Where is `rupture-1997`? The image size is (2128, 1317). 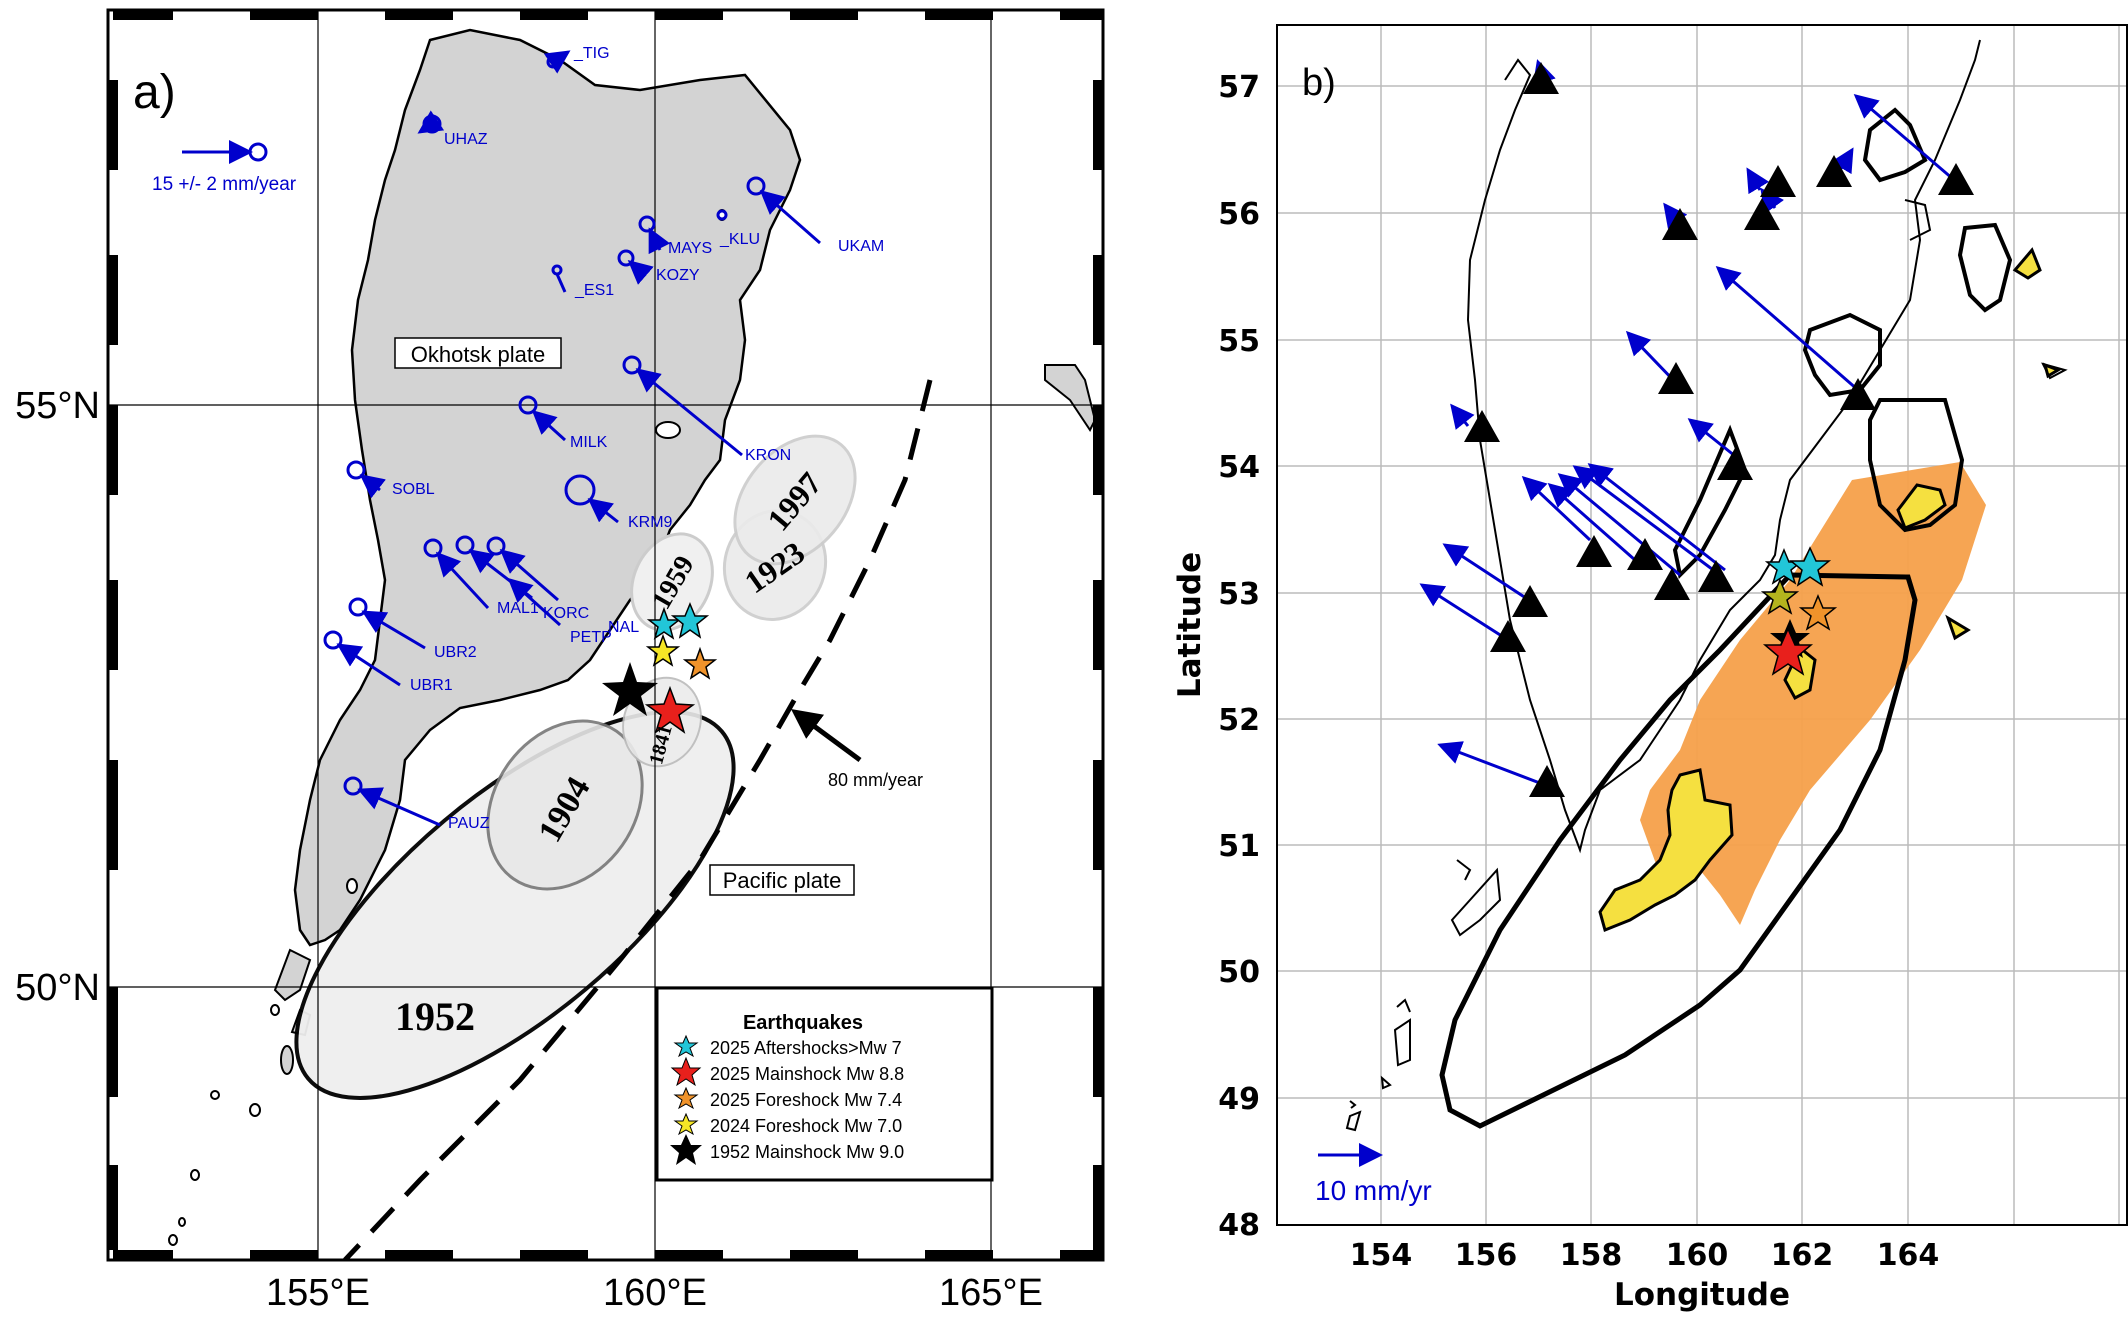
rupture-1997 is located at coordinates (795, 500).